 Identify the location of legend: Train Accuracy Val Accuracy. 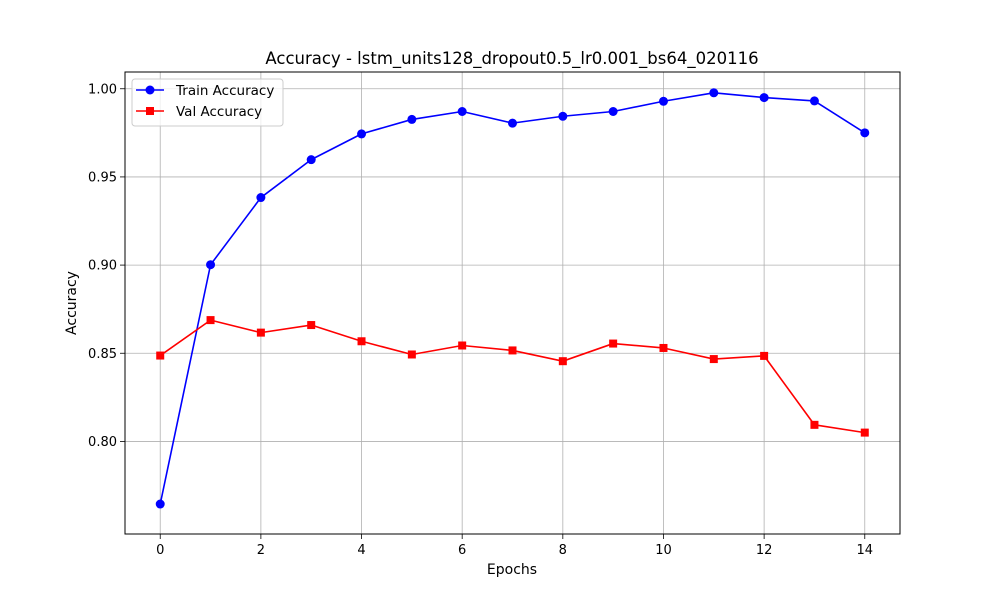
(207, 102).